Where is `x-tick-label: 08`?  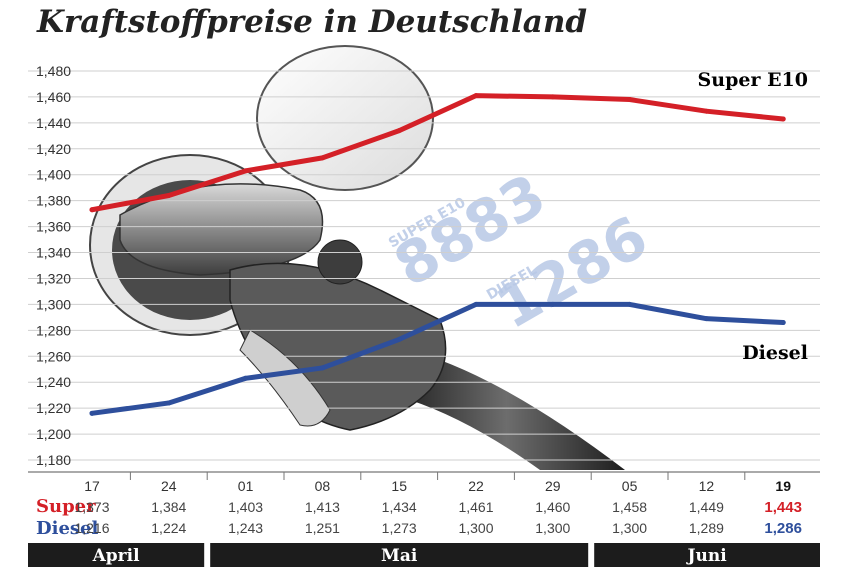 x-tick-label: 08 is located at coordinates (323, 486).